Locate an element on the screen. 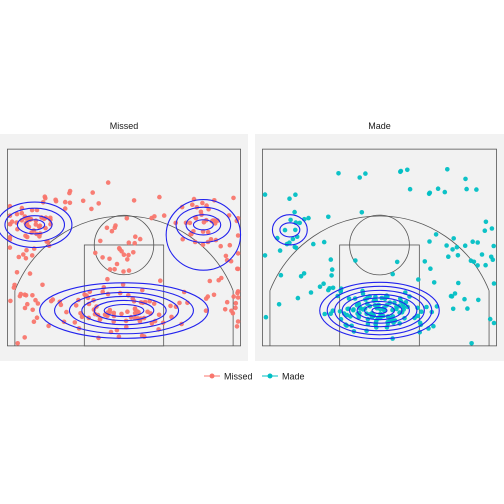 The image size is (504, 504). facet-strip-made is located at coordinates (379, 126).